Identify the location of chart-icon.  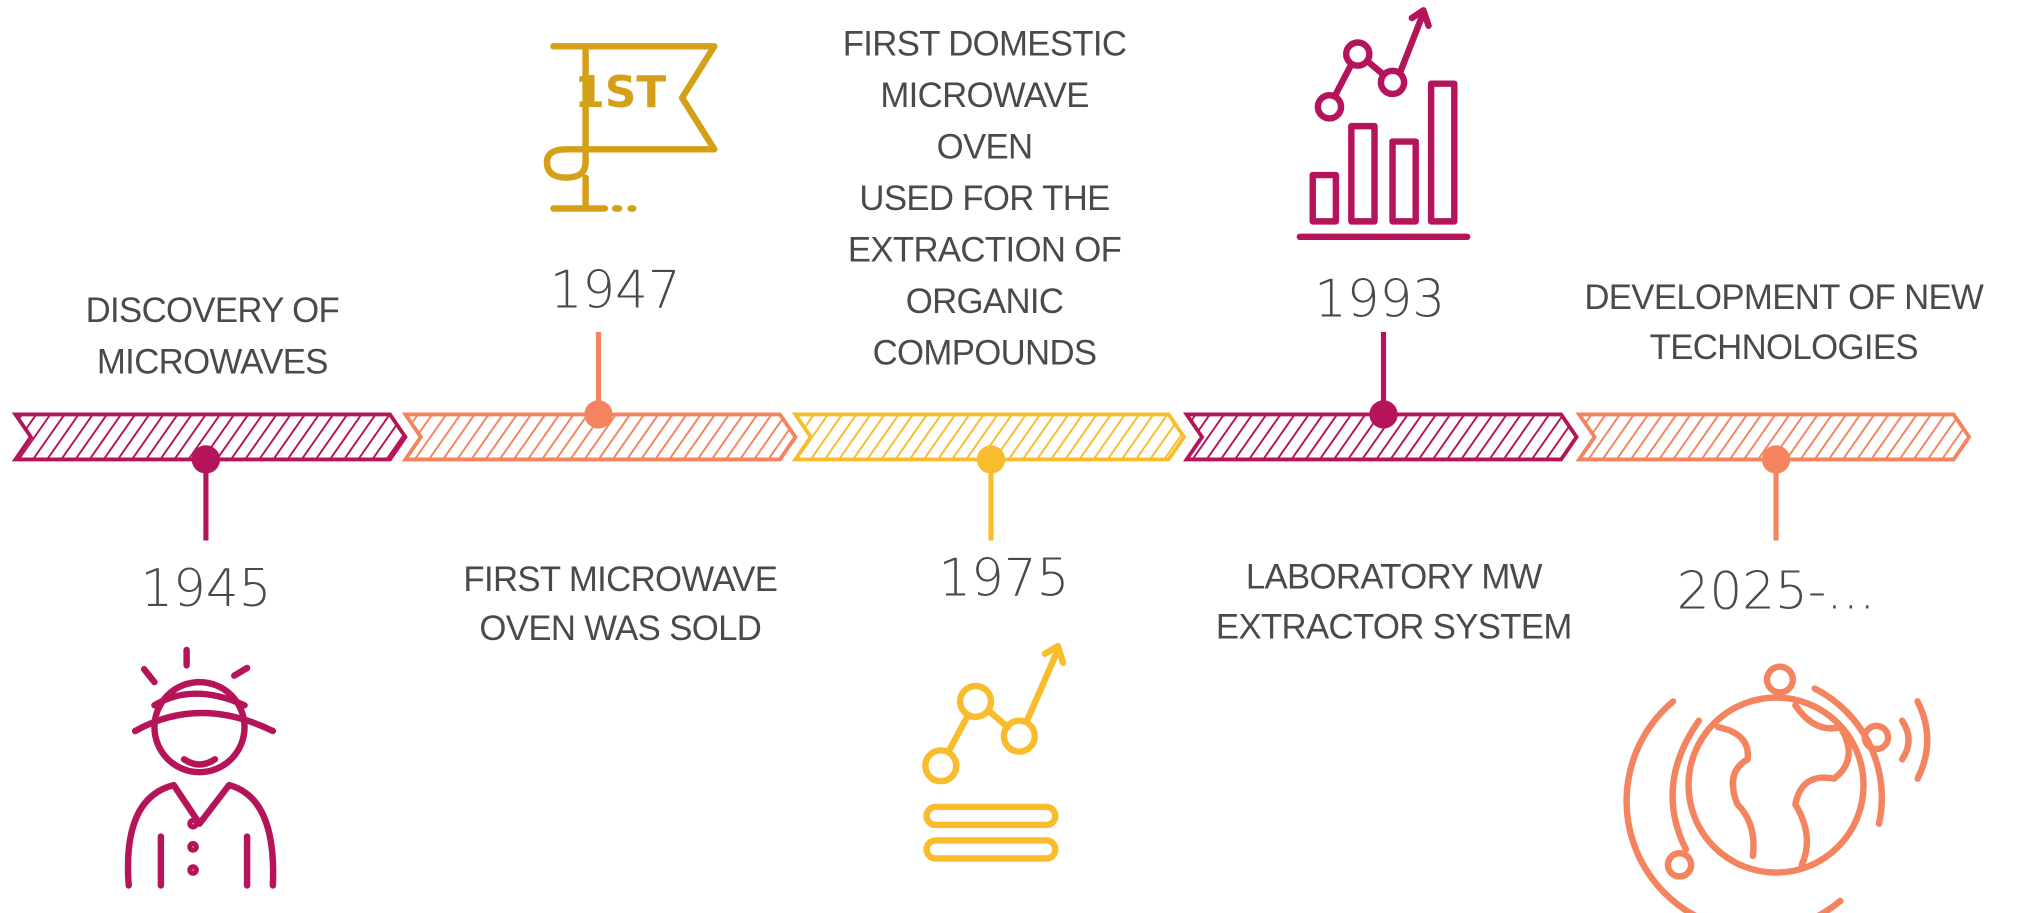
(1383, 124).